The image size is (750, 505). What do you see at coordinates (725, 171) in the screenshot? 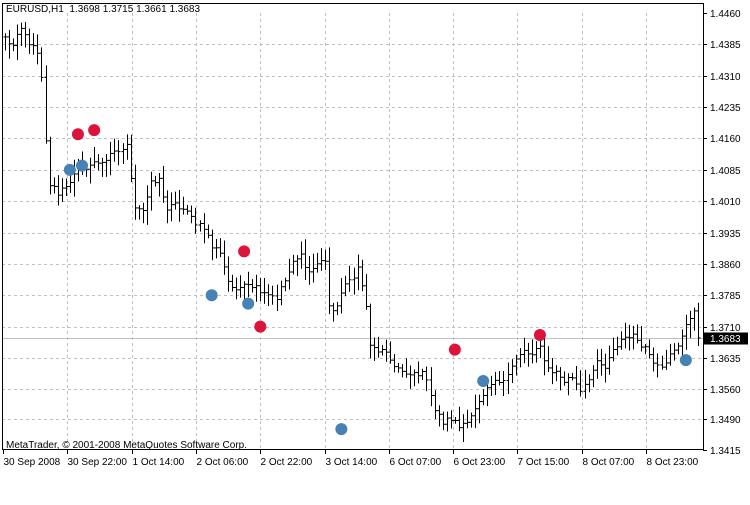
I see `y-tick-label: 1.4085` at bounding box center [725, 171].